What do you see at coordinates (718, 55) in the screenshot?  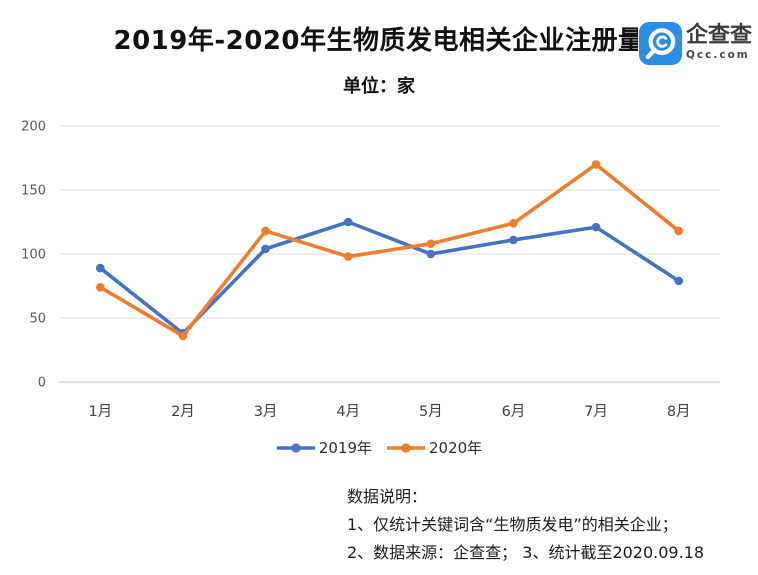 I see `logo-domain-text: Qcc.com` at bounding box center [718, 55].